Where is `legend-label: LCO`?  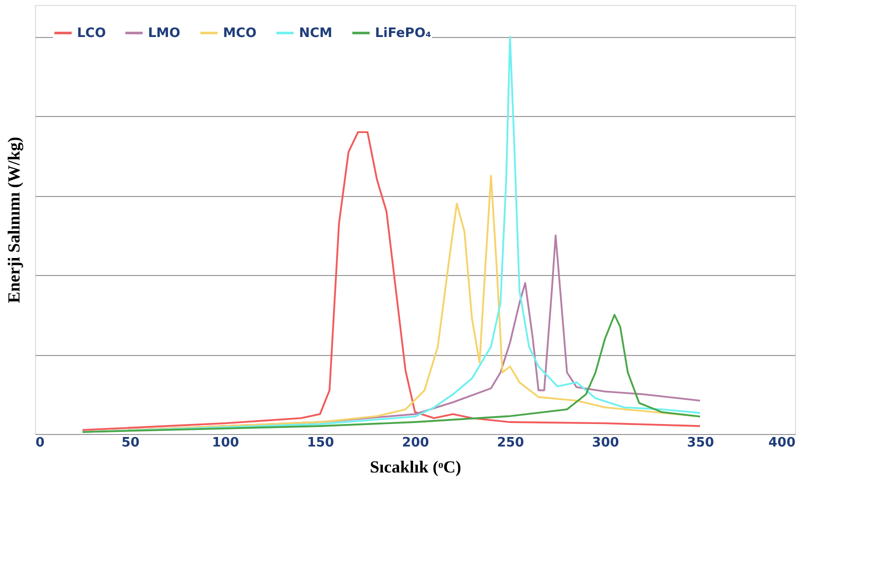
legend-label: LCO is located at coordinates (91, 33).